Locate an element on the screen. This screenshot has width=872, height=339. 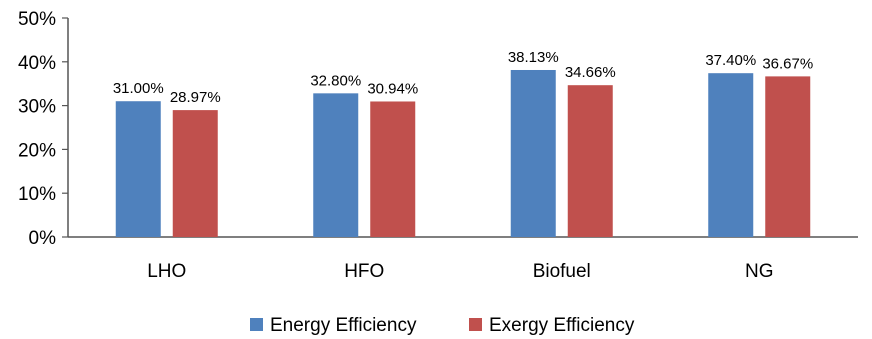
data-label: 31.00% is located at coordinates (138, 88).